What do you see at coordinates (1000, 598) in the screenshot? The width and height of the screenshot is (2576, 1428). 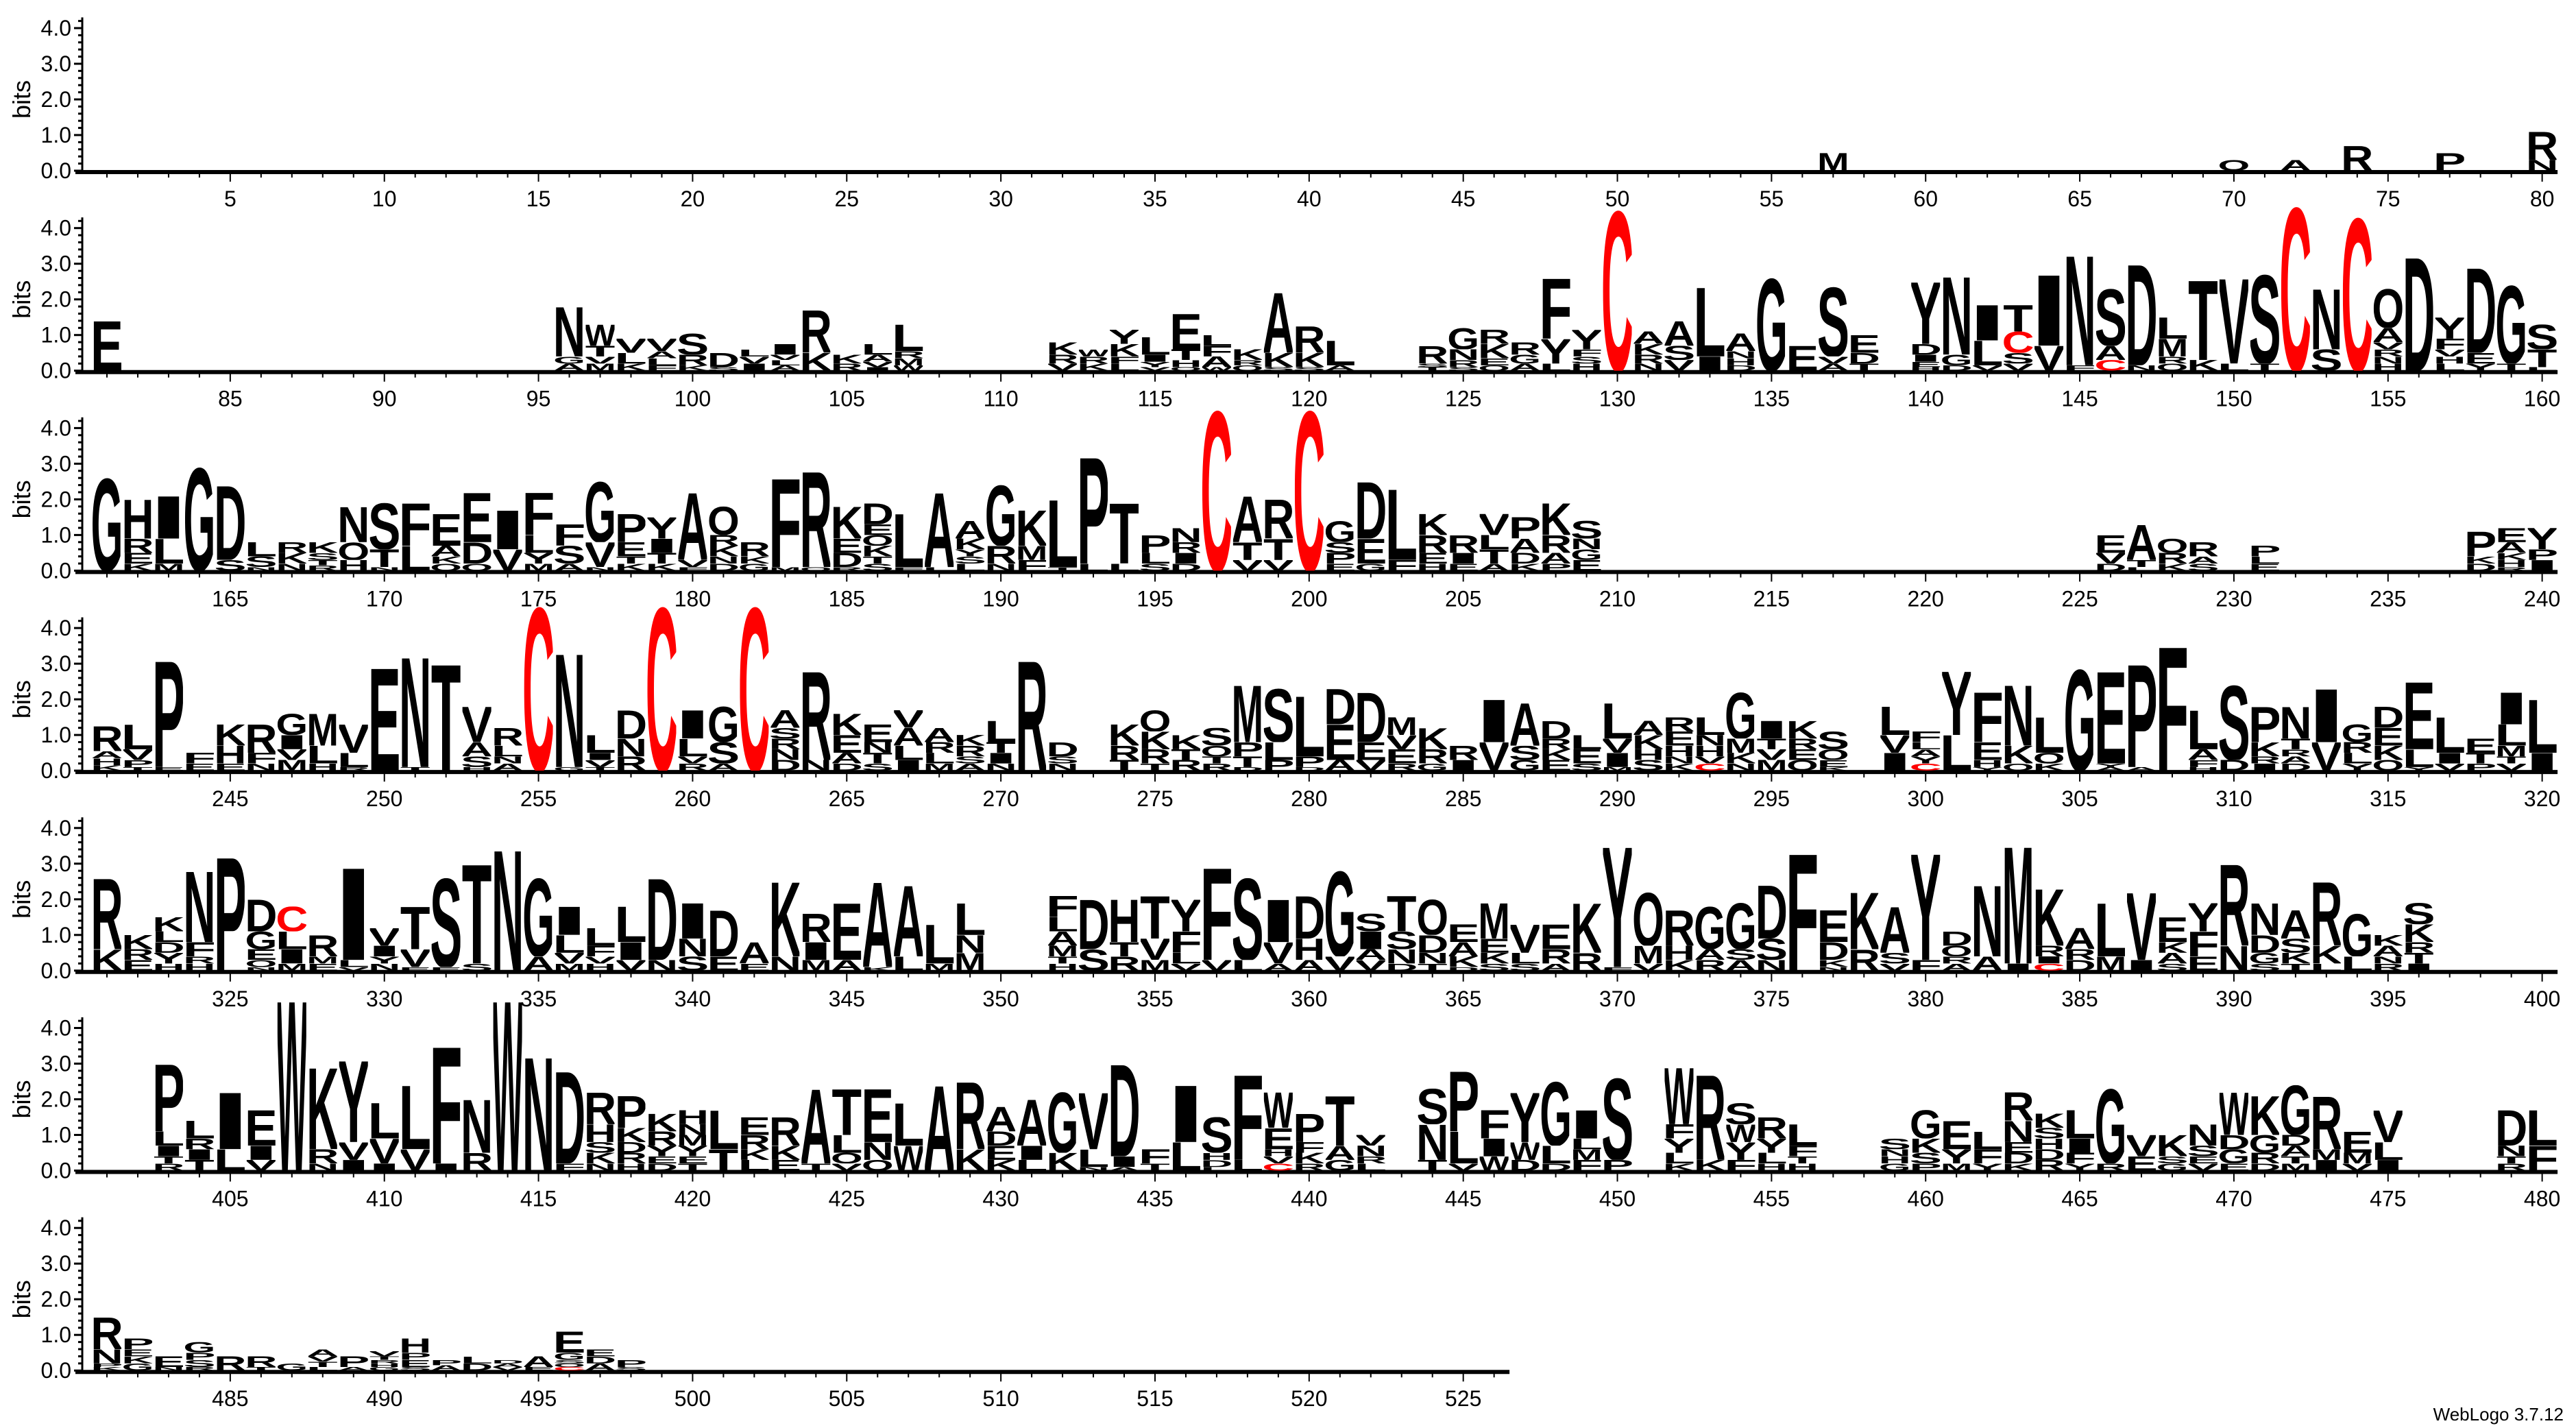 I see `x-tick-label: 190` at bounding box center [1000, 598].